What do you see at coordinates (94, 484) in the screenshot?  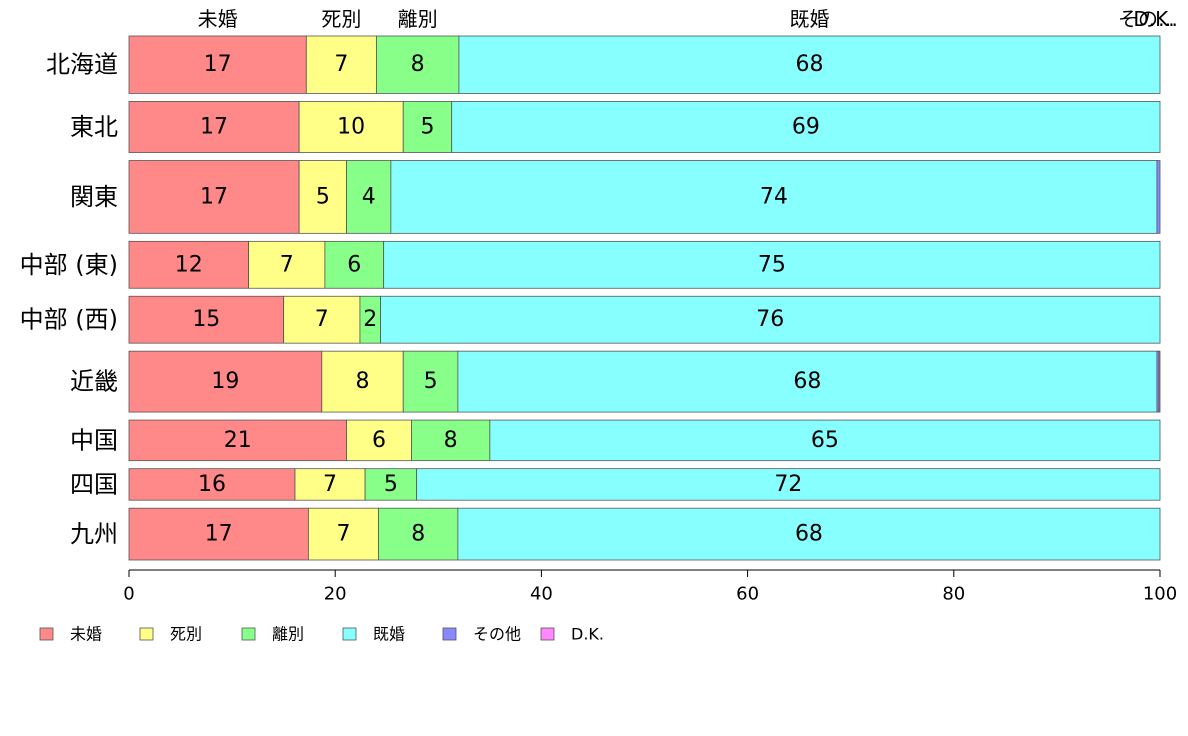 I see `category-label: 四国` at bounding box center [94, 484].